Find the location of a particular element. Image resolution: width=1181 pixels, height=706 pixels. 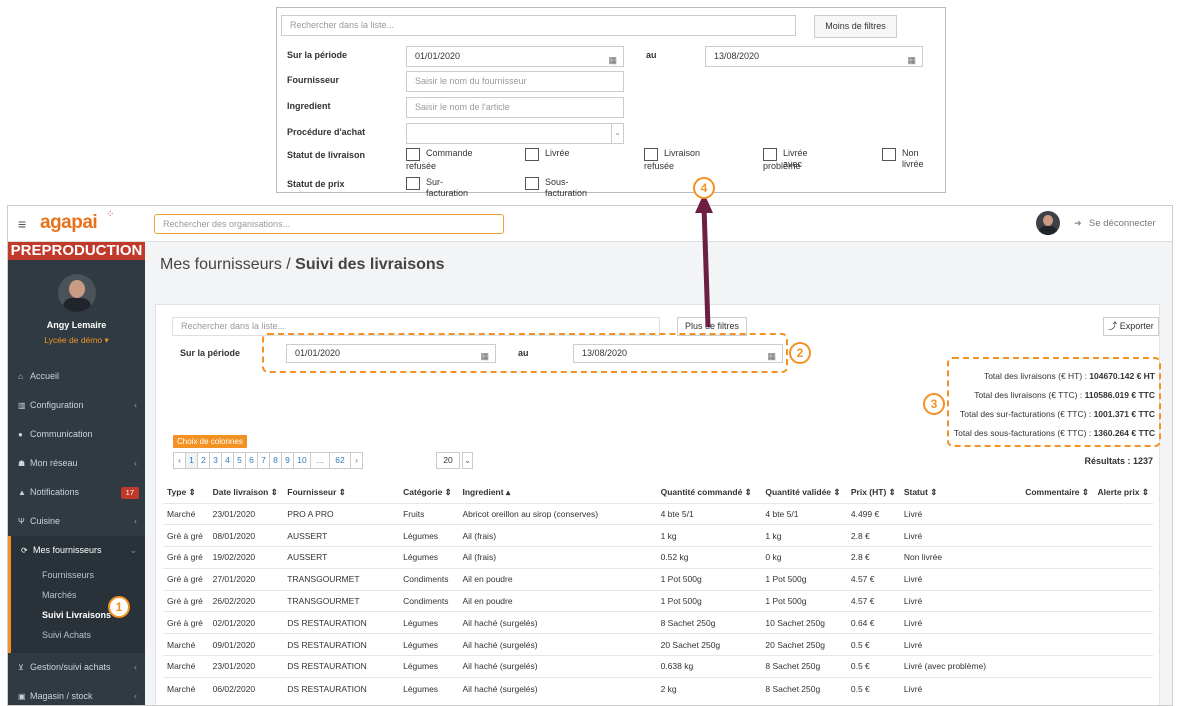

logout-icon: ➜ is located at coordinates (1078, 223).